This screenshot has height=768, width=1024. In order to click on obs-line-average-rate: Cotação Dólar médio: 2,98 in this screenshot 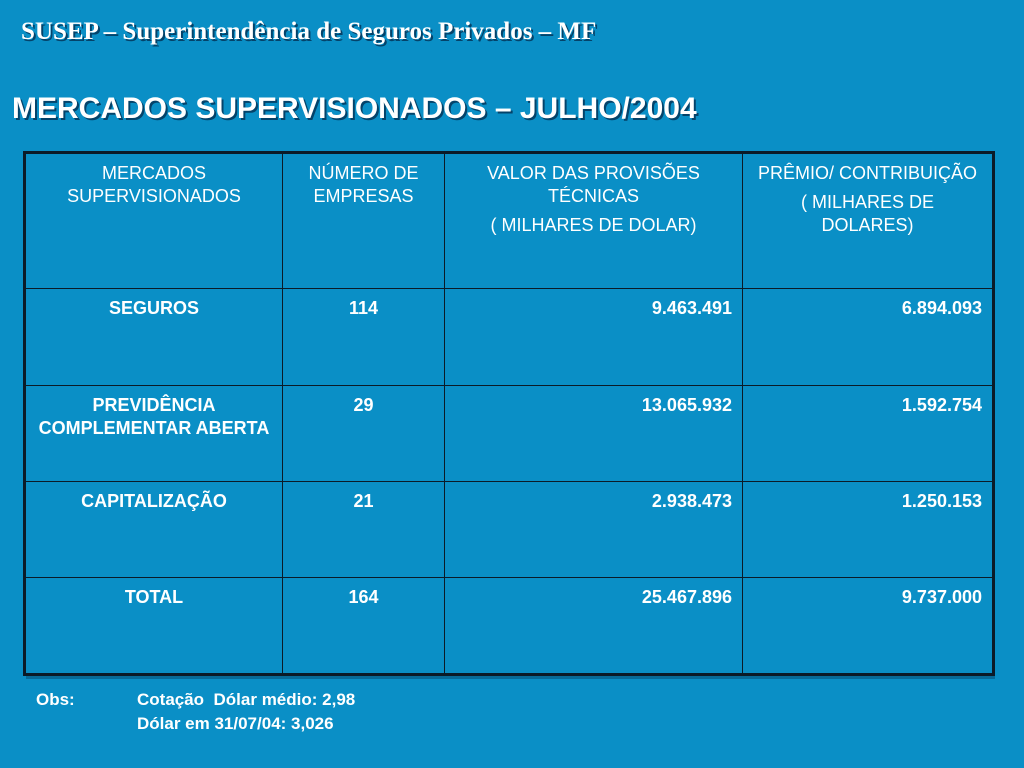, I will do `click(246, 699)`.